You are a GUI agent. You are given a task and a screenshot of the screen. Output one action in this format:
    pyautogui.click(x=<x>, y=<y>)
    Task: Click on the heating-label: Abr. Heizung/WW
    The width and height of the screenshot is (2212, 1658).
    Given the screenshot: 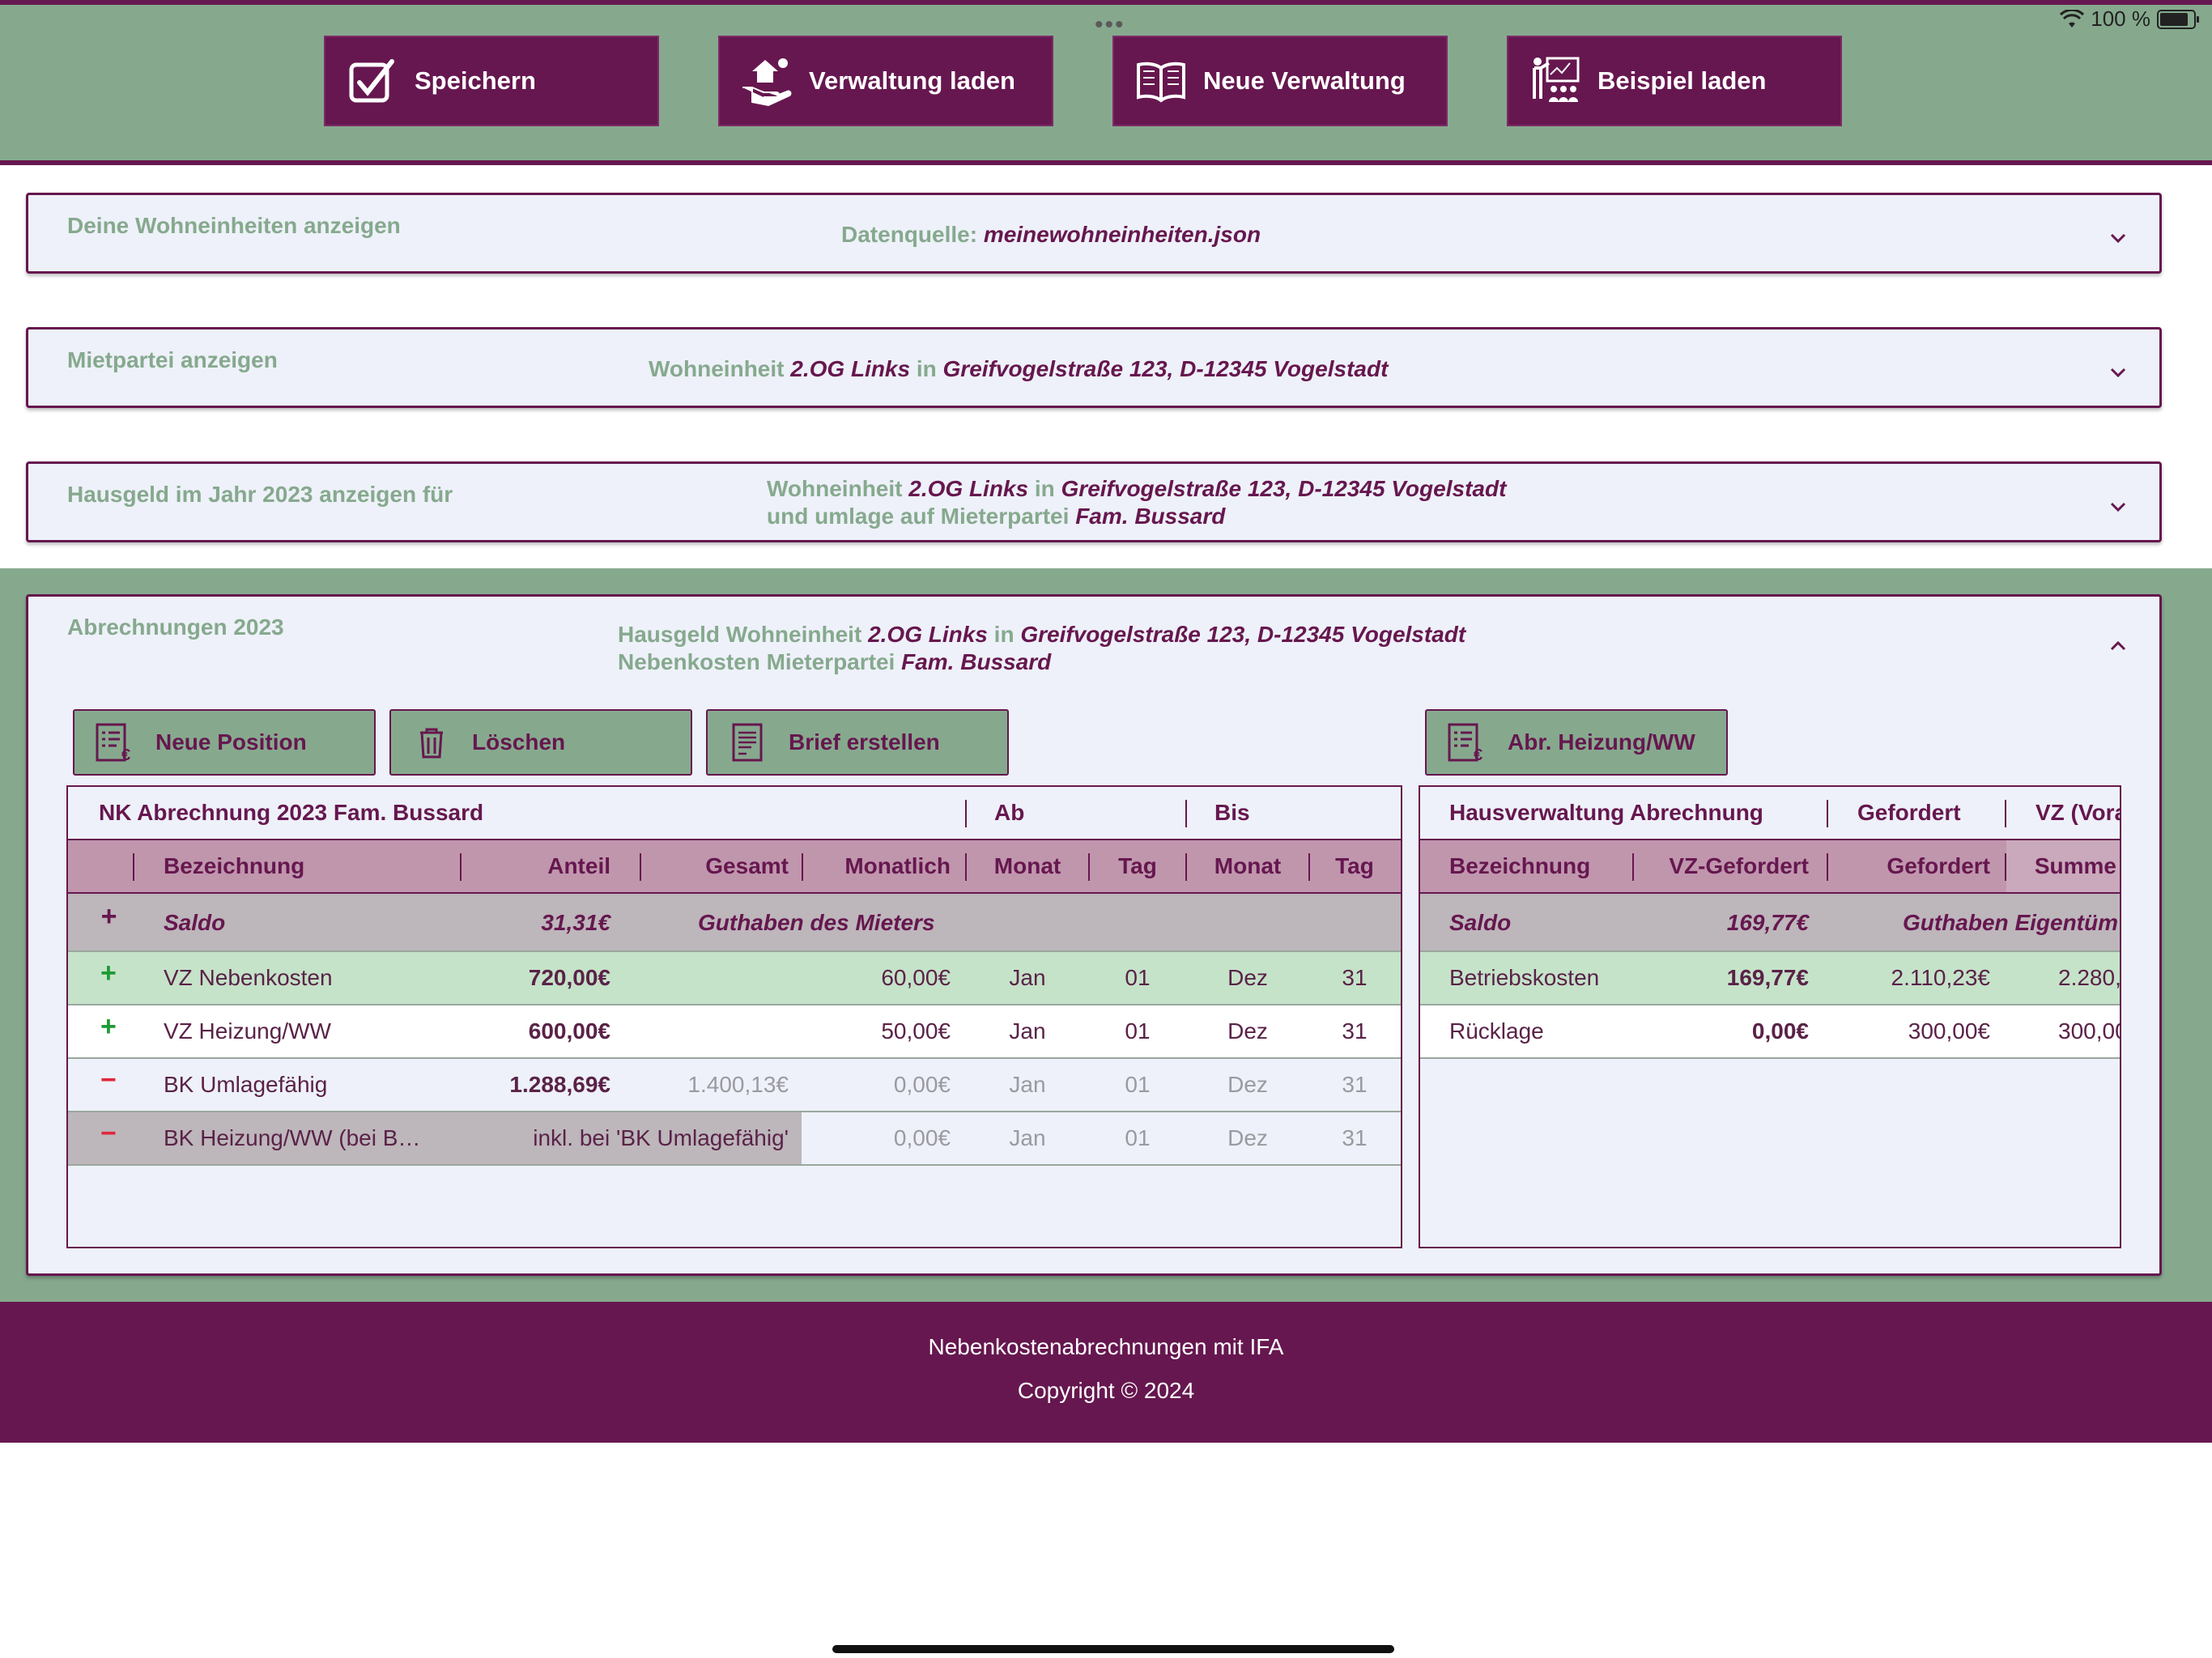 What is the action you would take?
    pyautogui.click(x=1602, y=742)
    